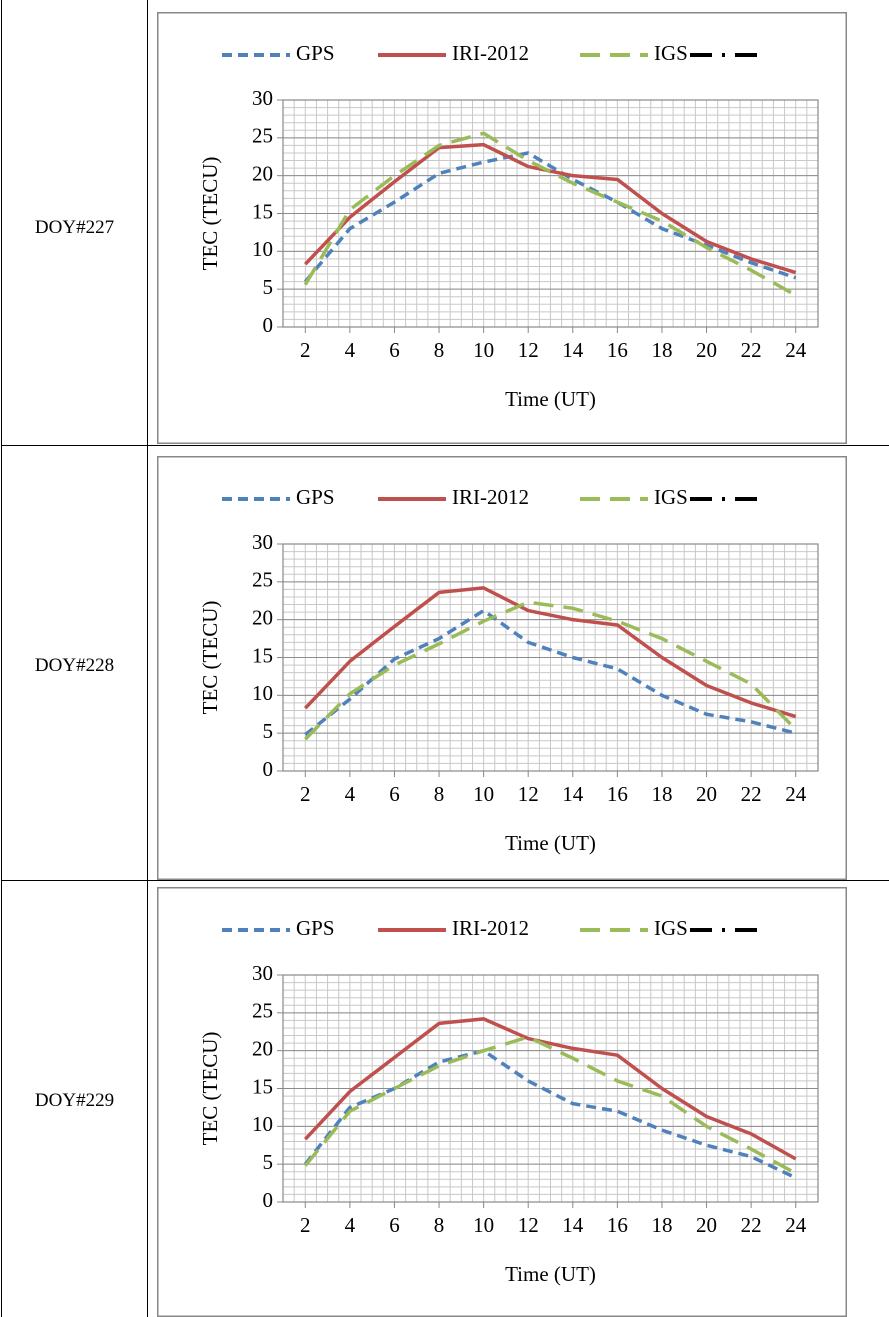 The image size is (889, 1317). What do you see at coordinates (74, 665) in the screenshot?
I see `row-label: DOY#228` at bounding box center [74, 665].